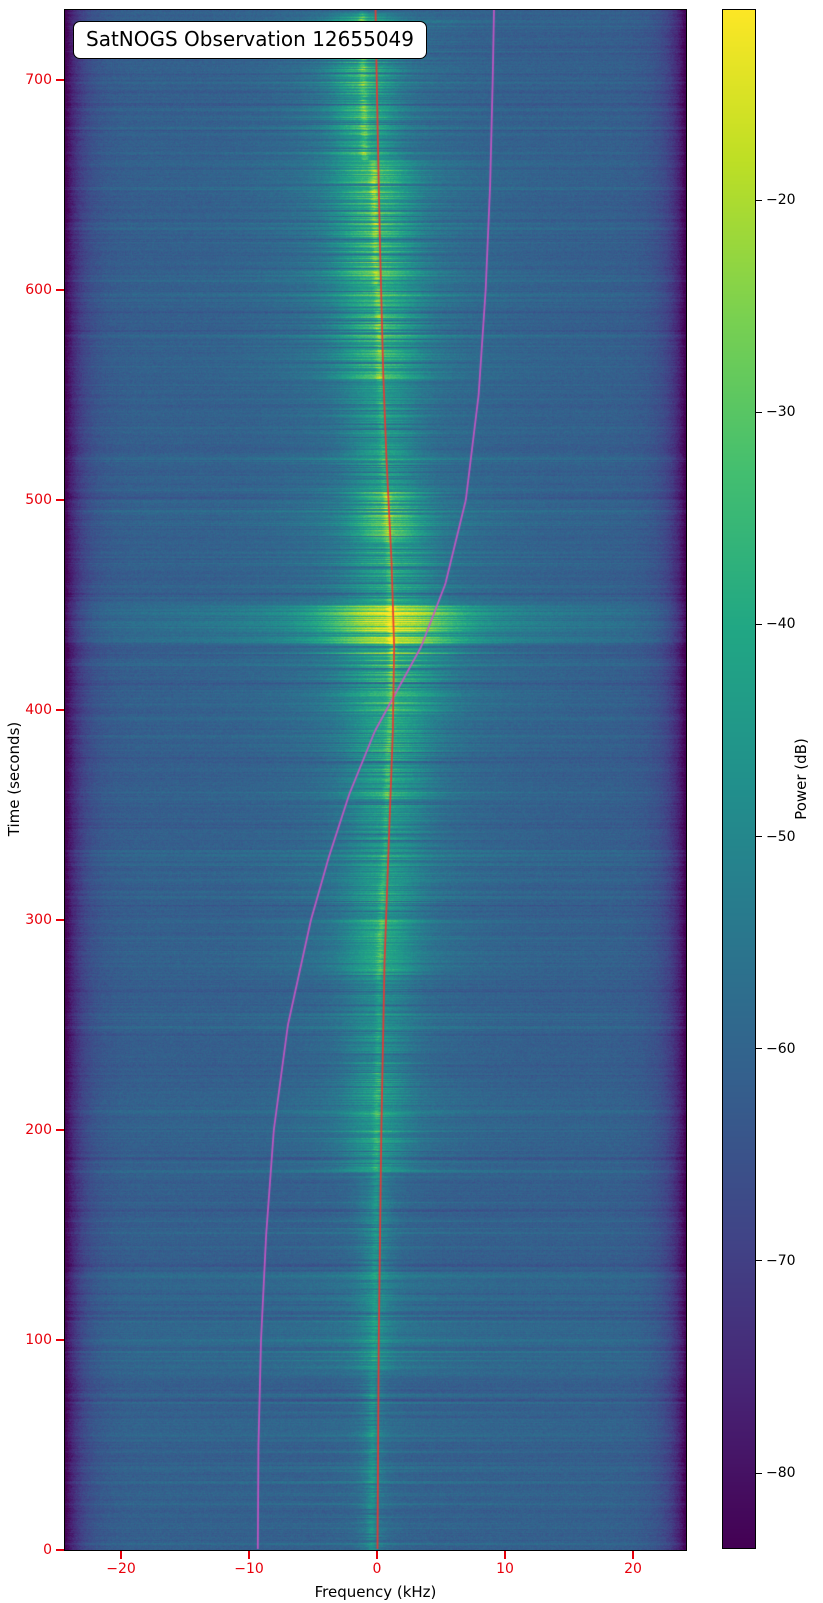 The width and height of the screenshot is (823, 1603). I want to click on x-tick-label: 0, so click(377, 1569).